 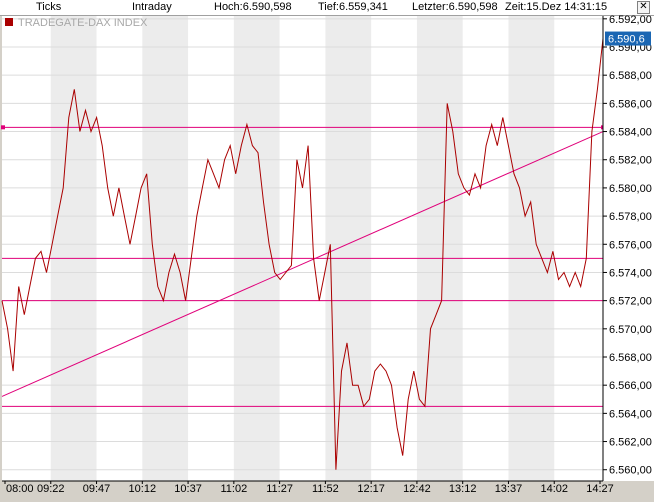 What do you see at coordinates (152, 7) in the screenshot?
I see `mode-intraday-button: Intraday` at bounding box center [152, 7].